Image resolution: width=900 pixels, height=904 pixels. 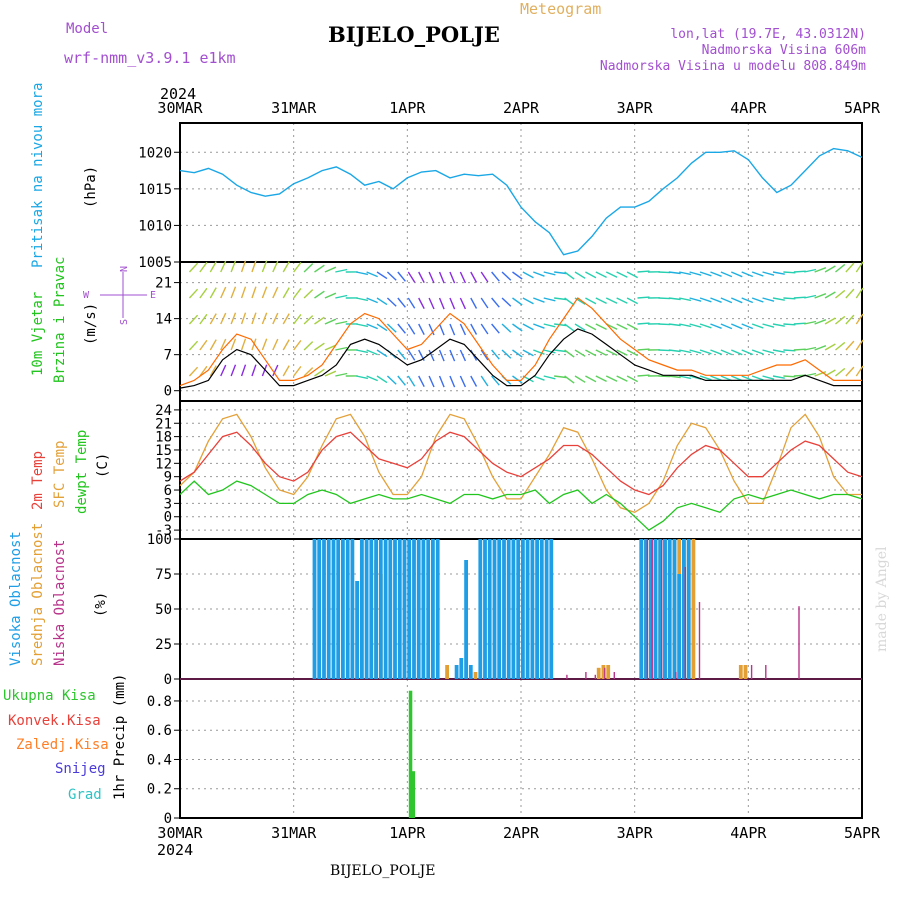 What do you see at coordinates (159, 790) in the screenshot?
I see `y-tick-label: 0.2` at bounding box center [159, 790].